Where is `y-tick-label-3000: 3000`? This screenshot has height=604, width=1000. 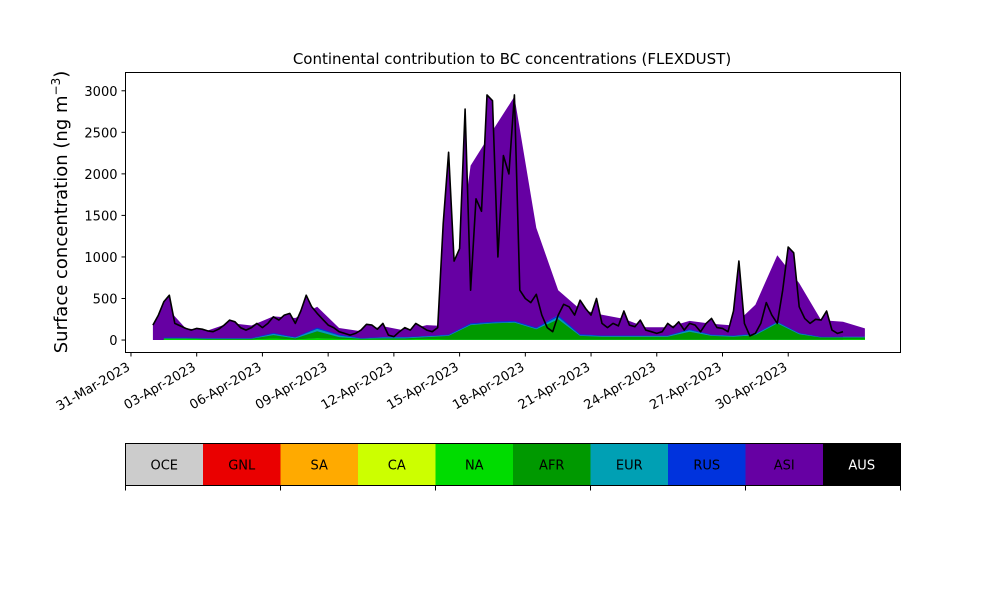
y-tick-label-3000: 3000 is located at coordinates (100, 92).